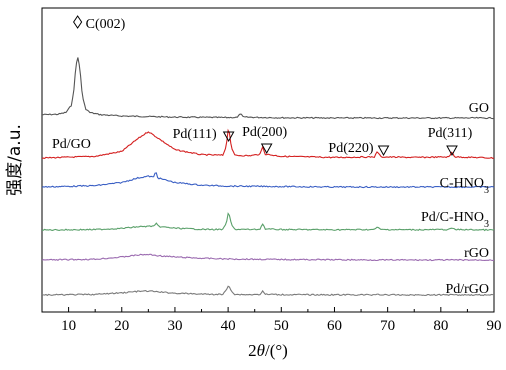 This screenshot has height=370, width=506. I want to click on series-label-text: C-HNO, so click(462, 183).